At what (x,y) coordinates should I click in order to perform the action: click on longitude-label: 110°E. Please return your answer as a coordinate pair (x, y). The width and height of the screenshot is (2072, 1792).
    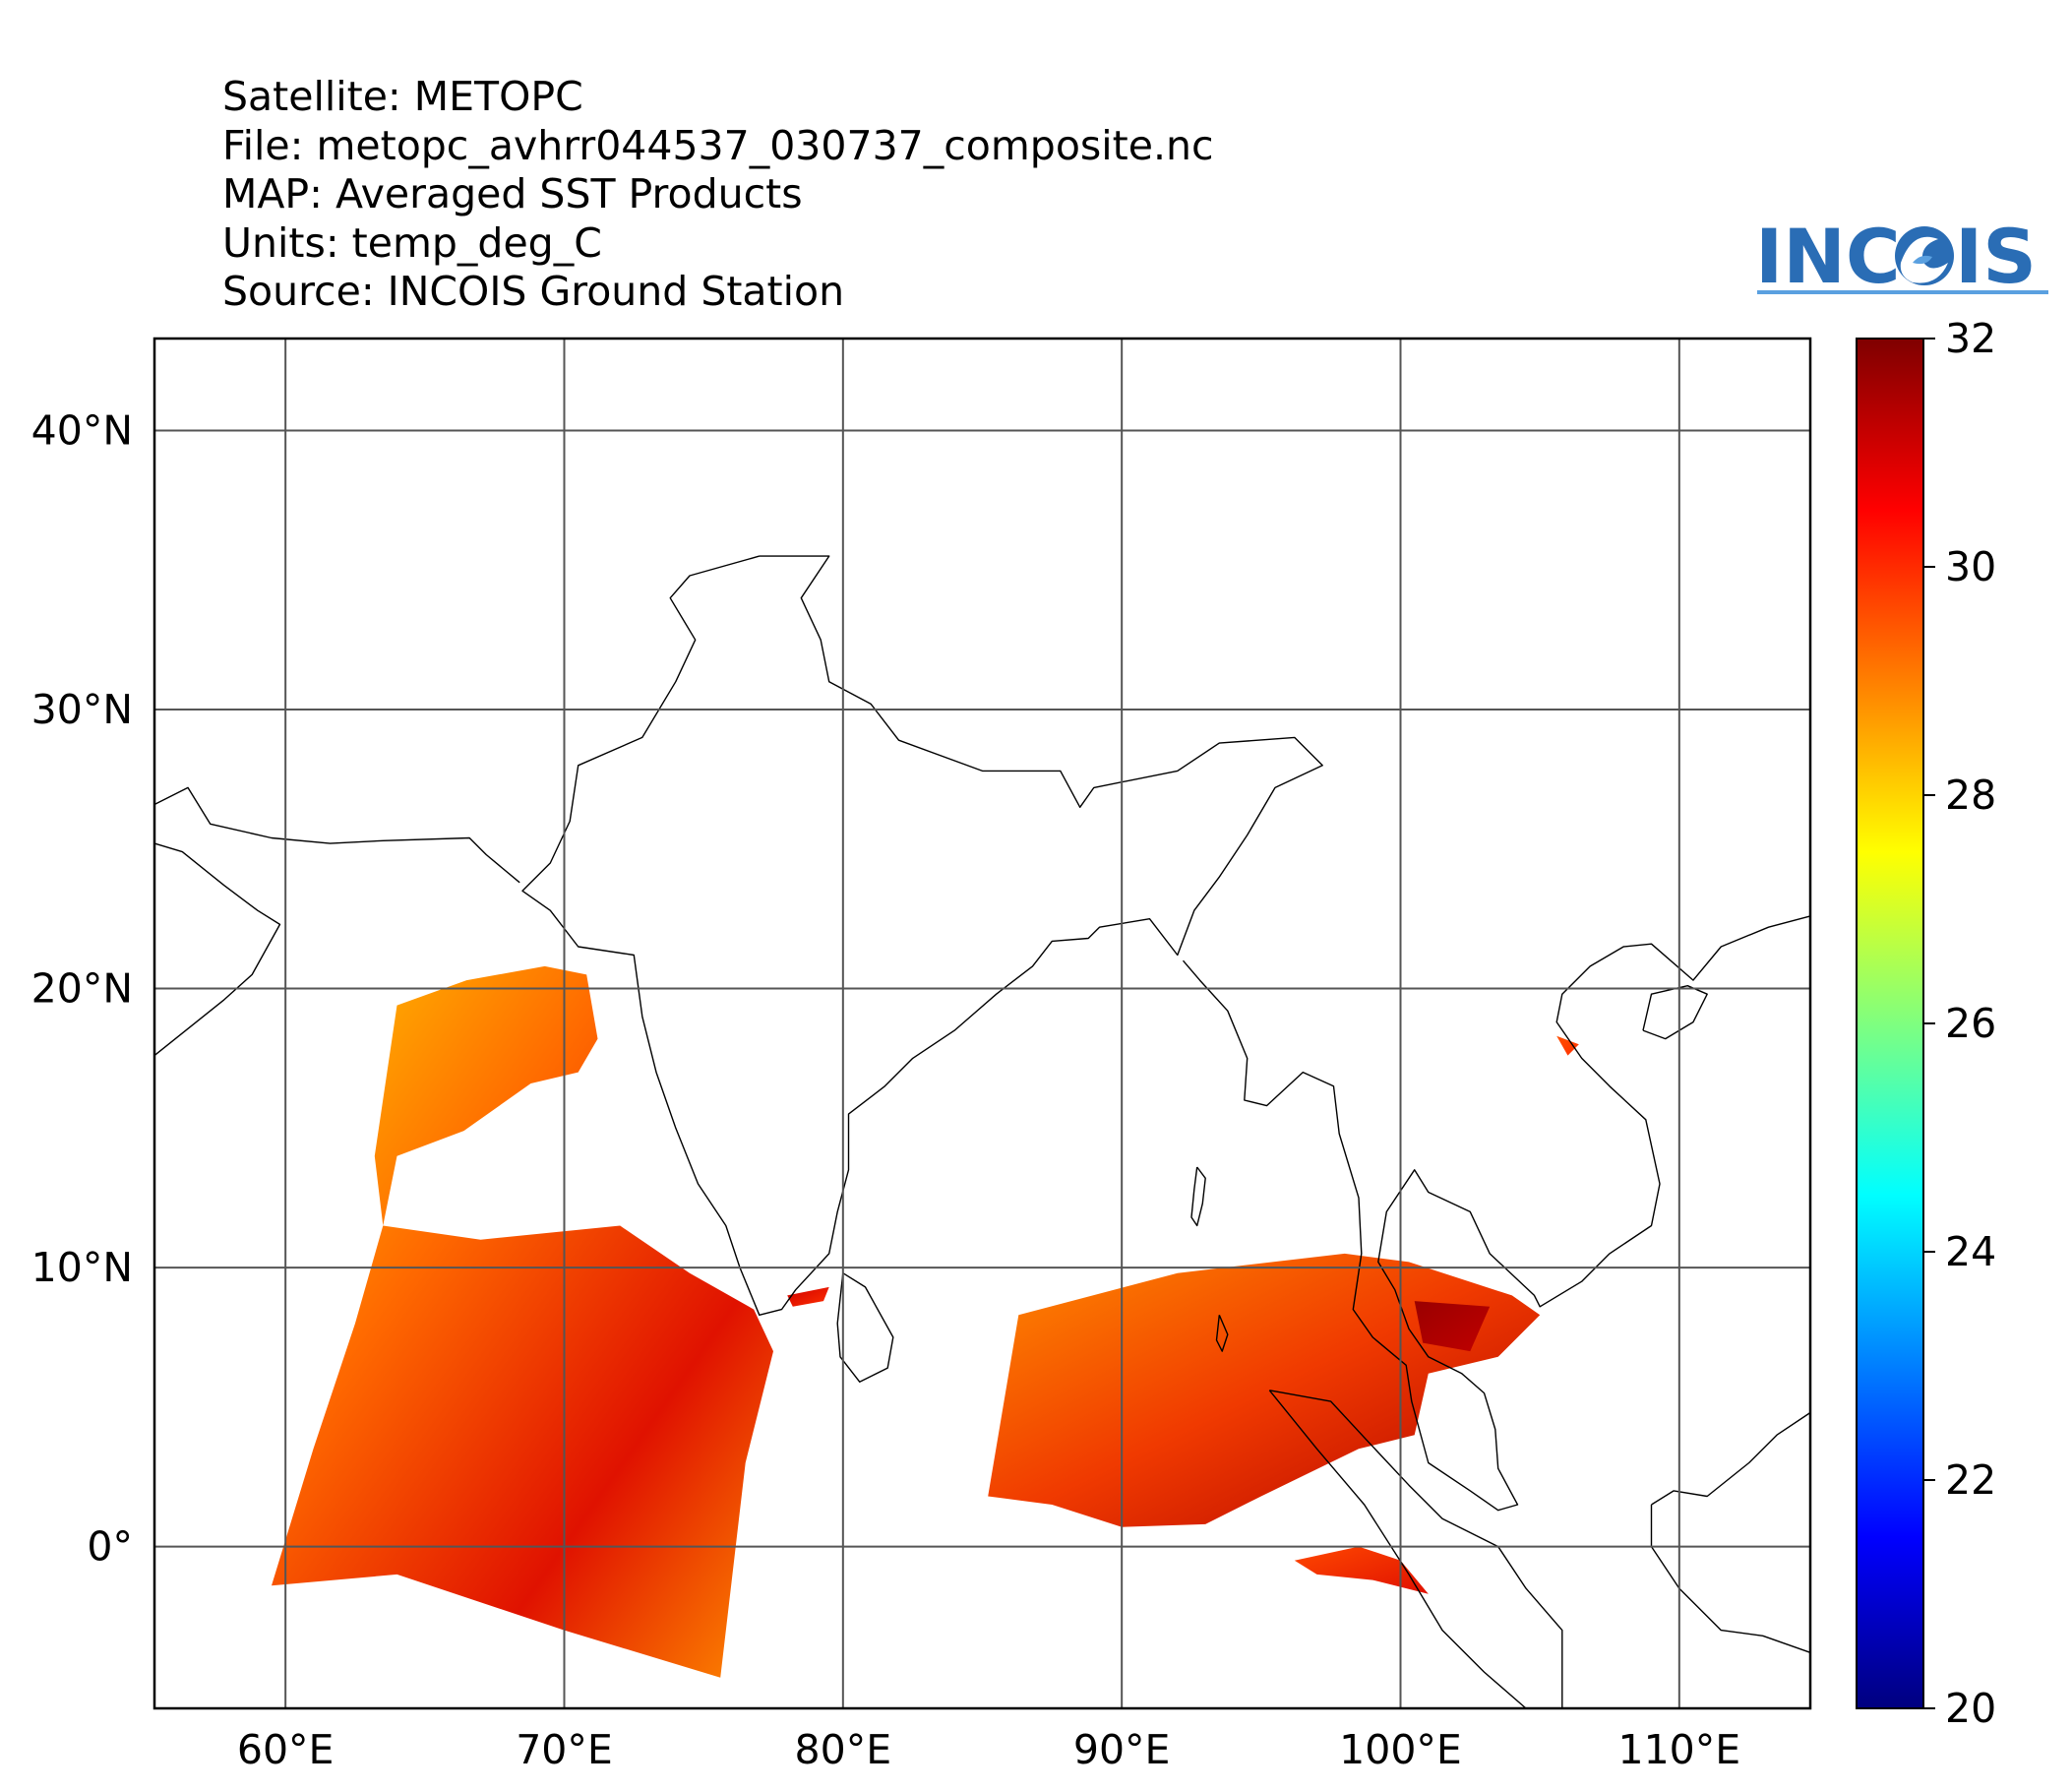
    Looking at the image, I should click on (1678, 1750).